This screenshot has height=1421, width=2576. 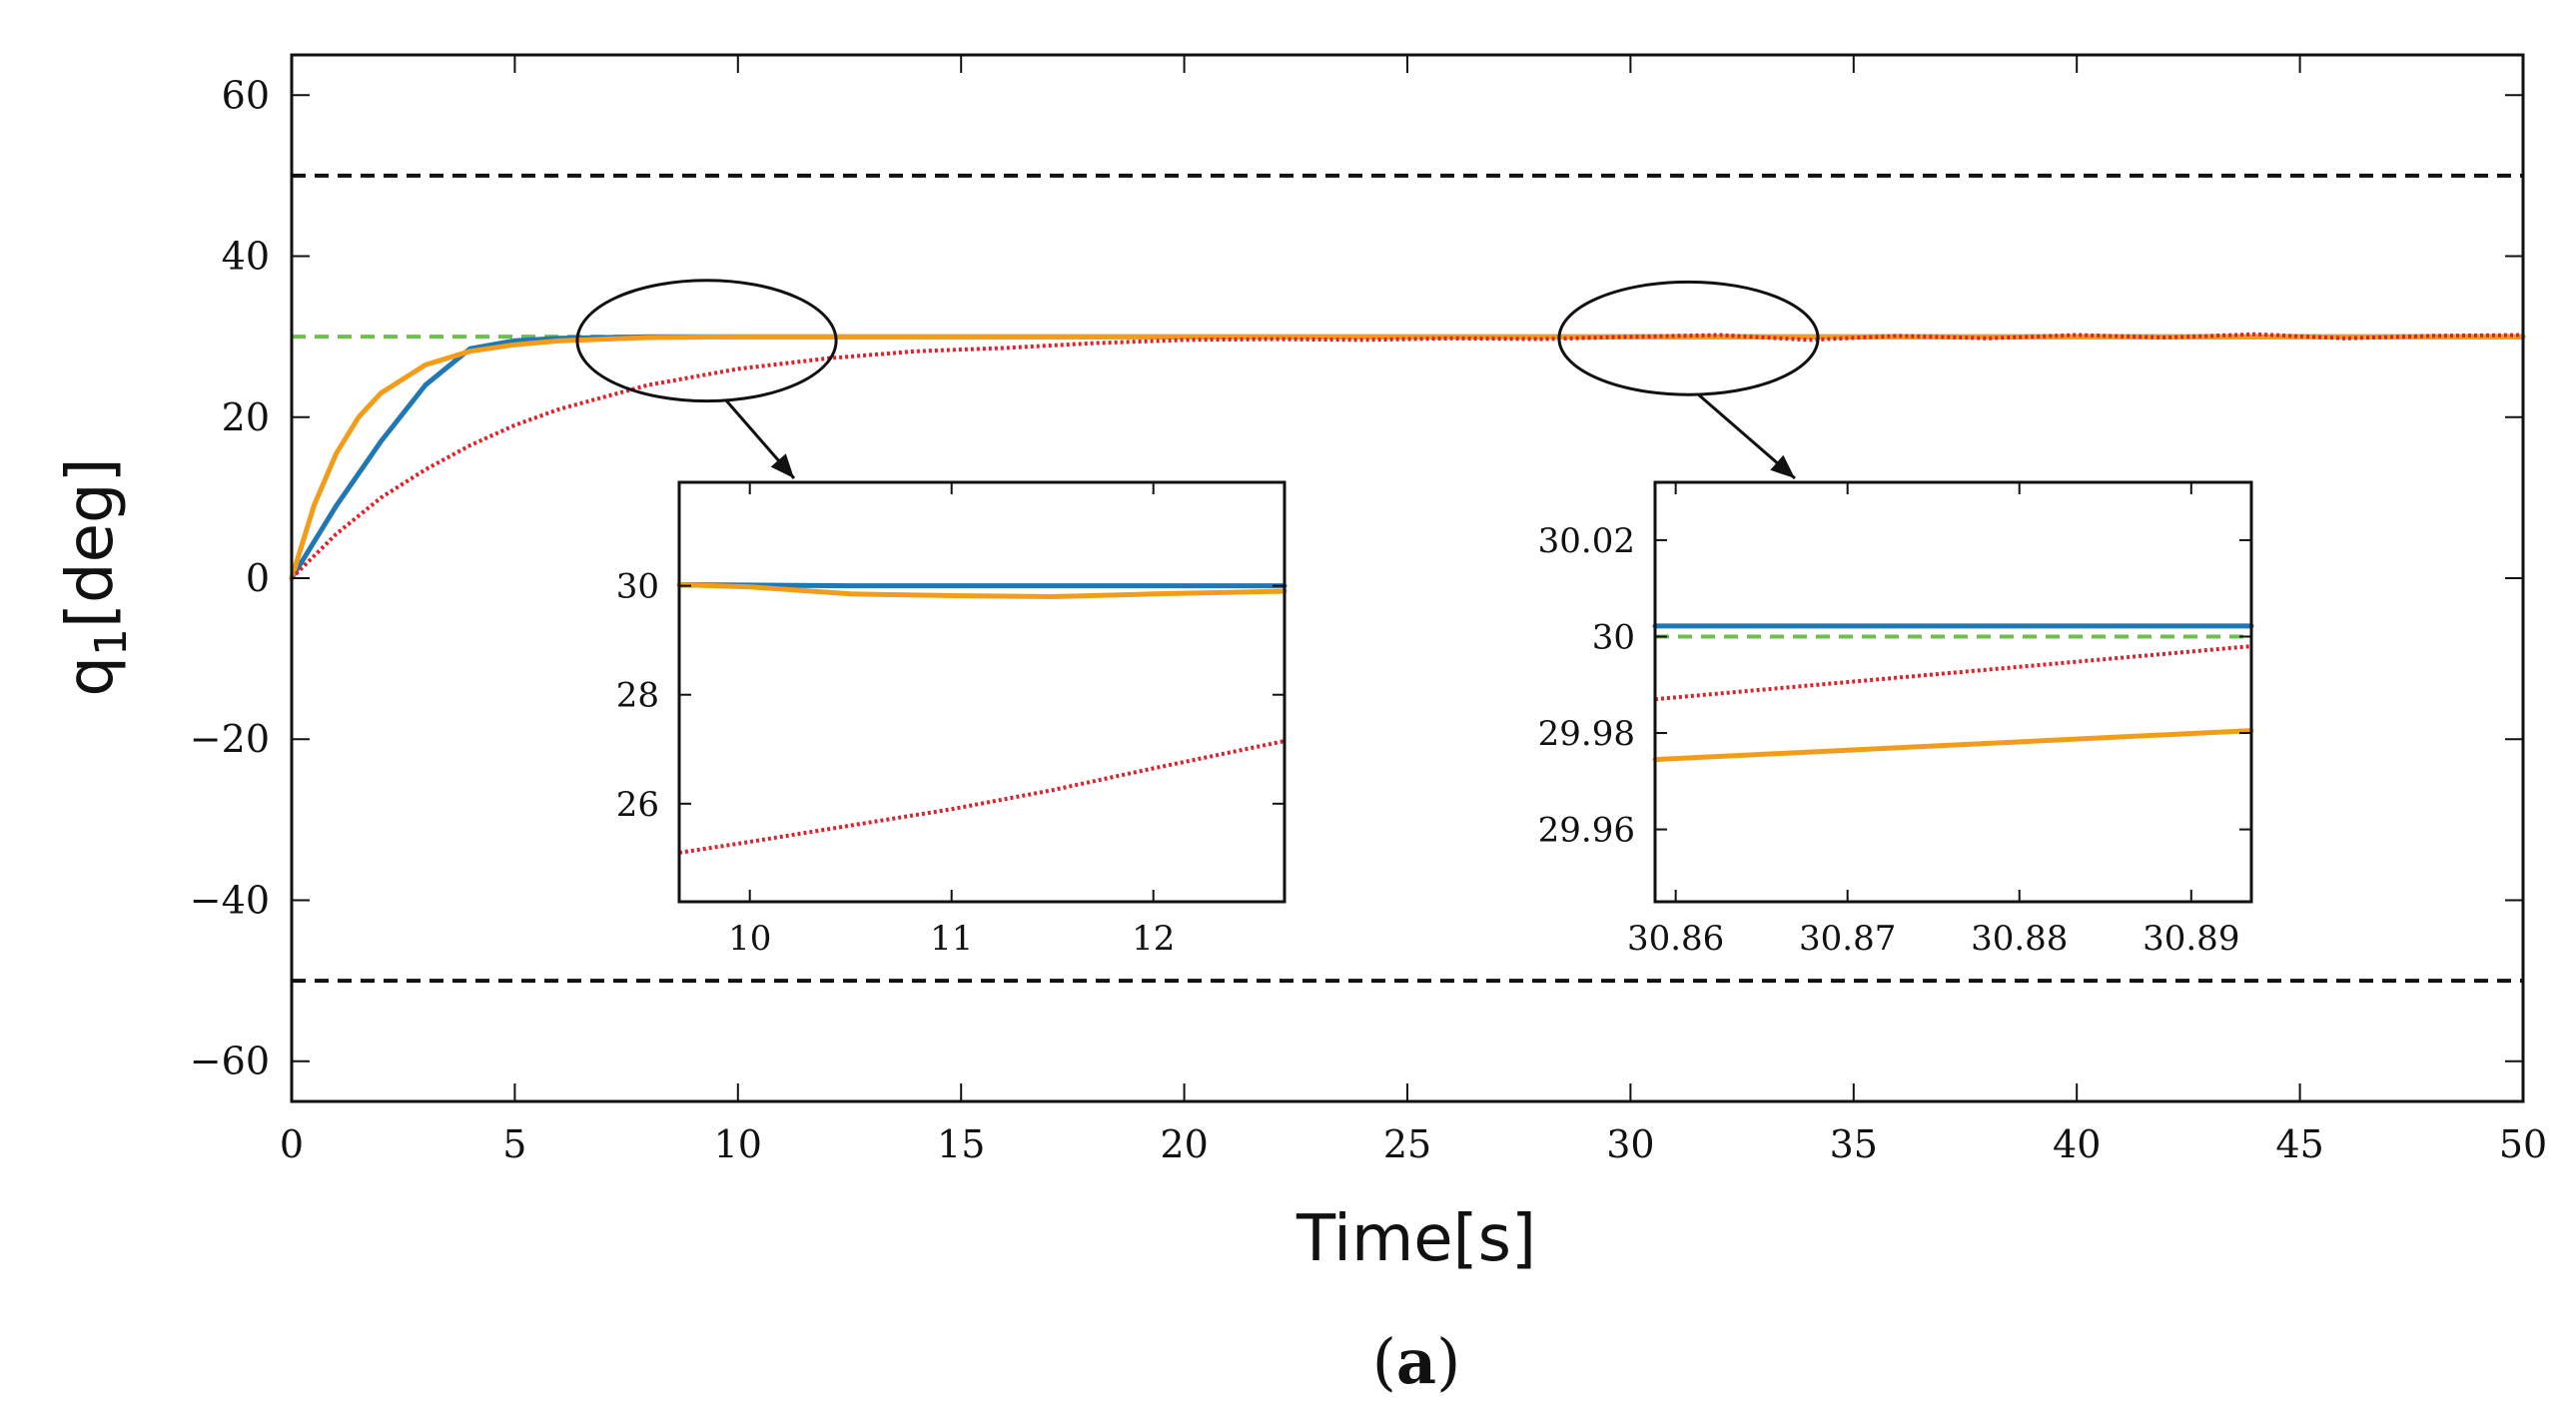 I want to click on y-axis-title-subscript: 1, so click(x=112, y=642).